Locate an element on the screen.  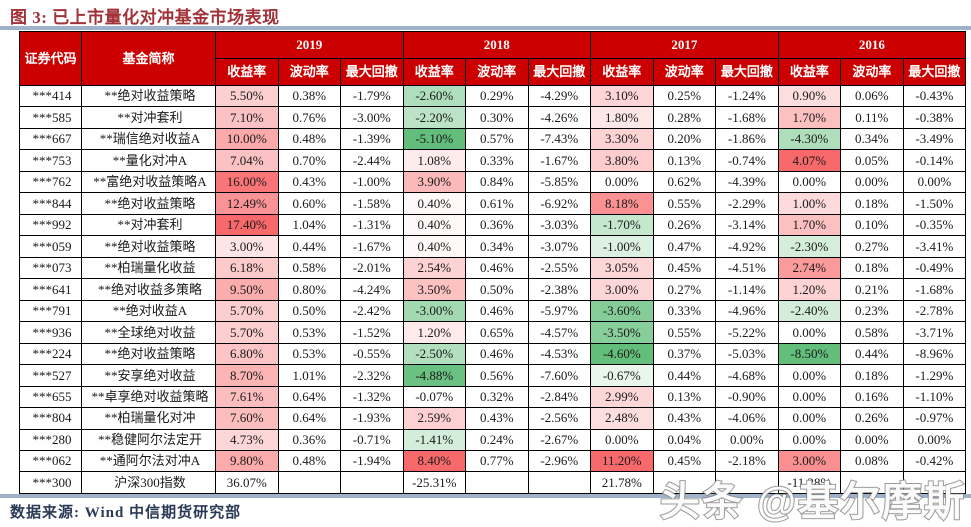
cell-volatility: 0.64% is located at coordinates (309, 397).